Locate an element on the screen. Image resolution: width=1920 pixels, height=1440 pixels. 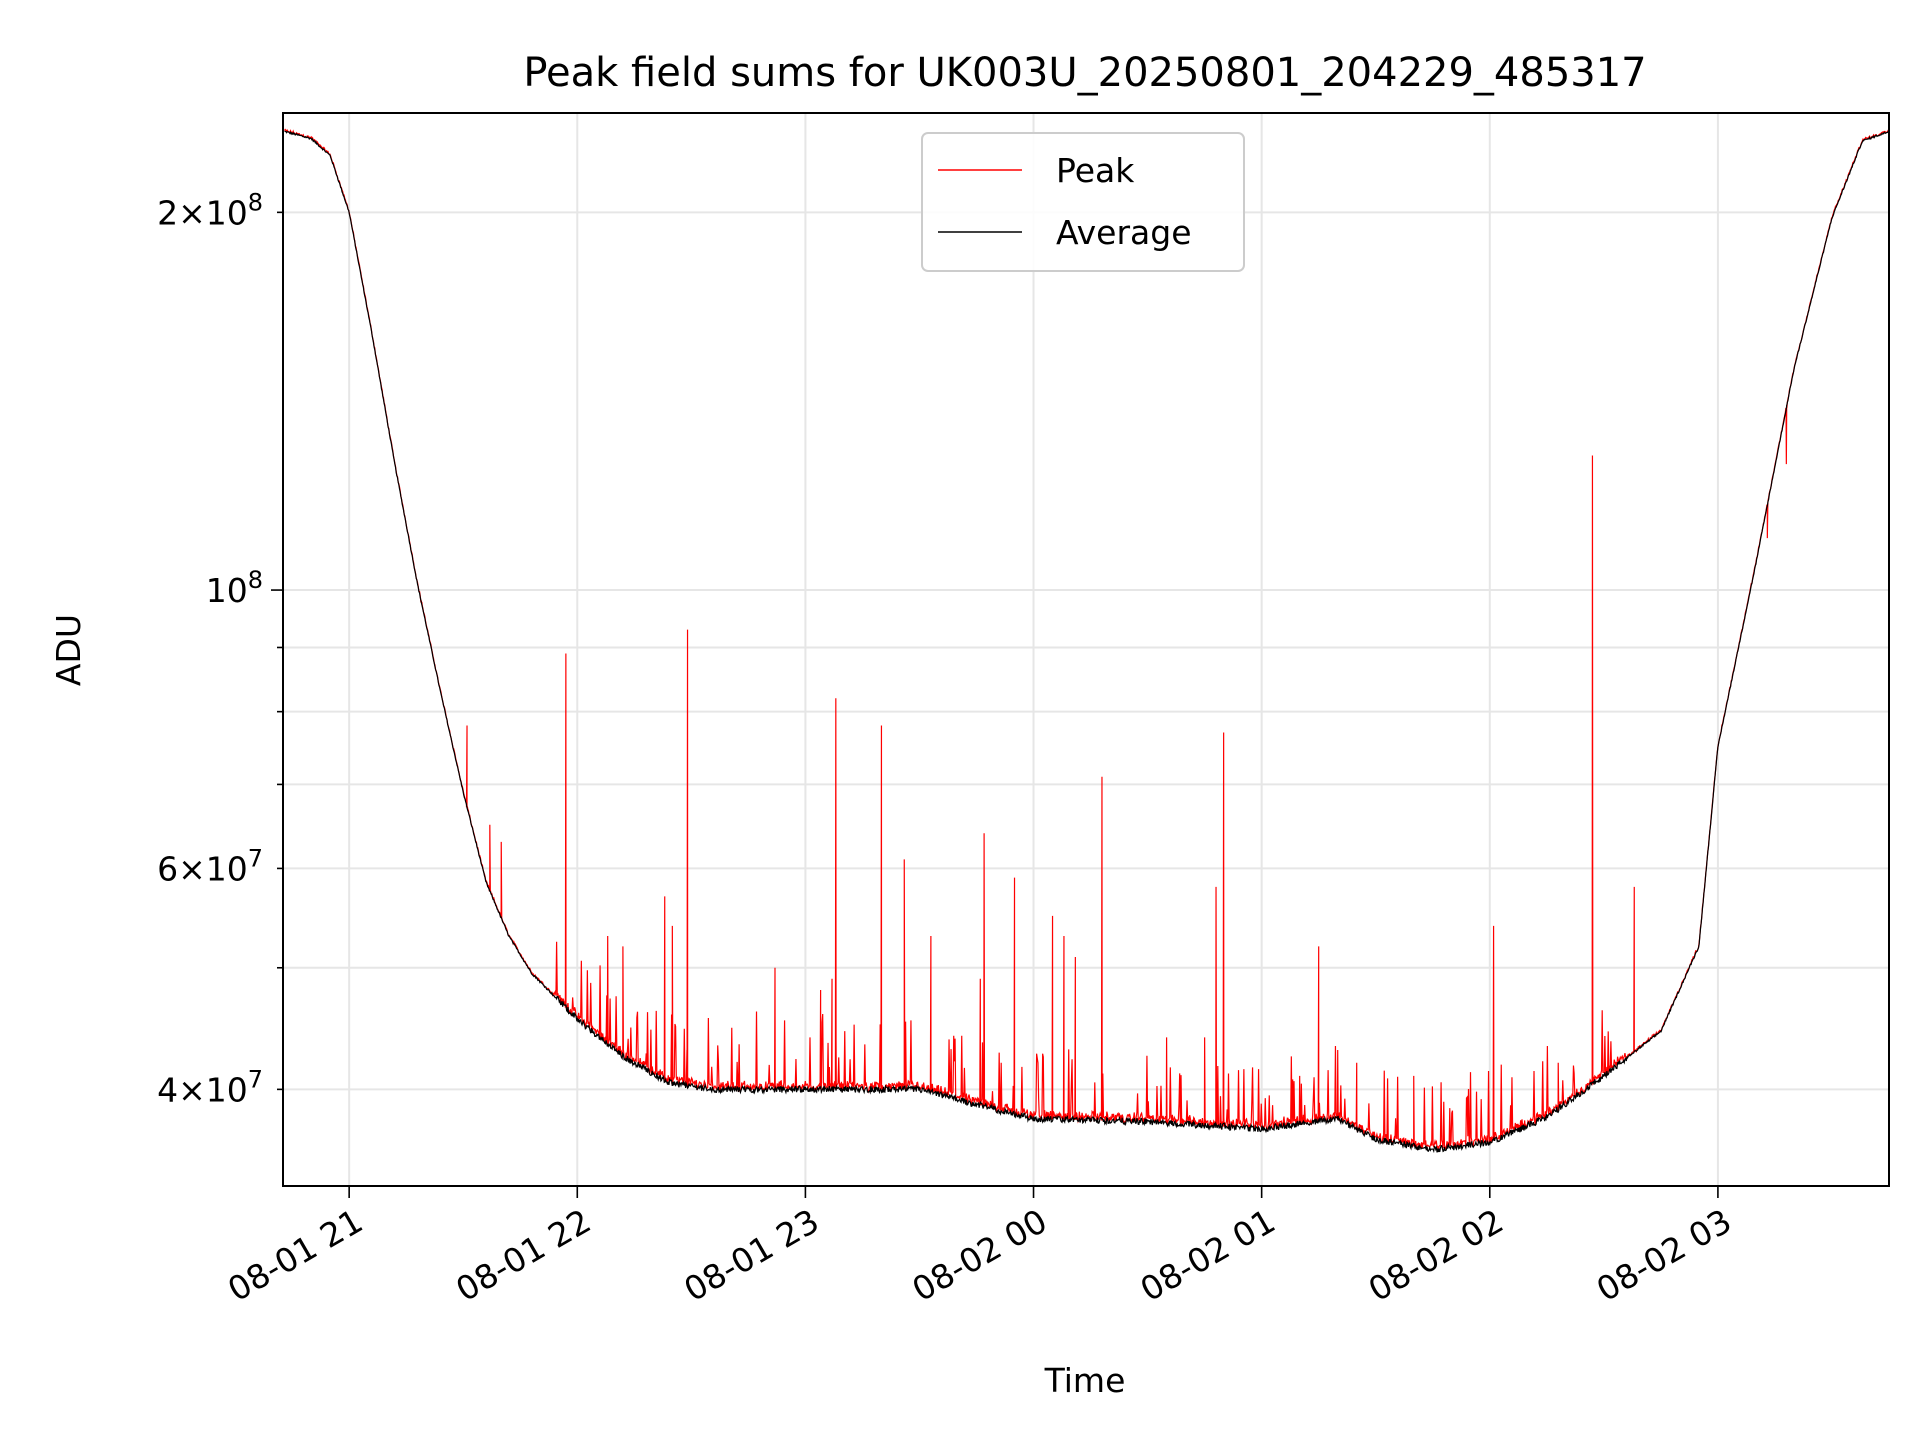
y-tick-mantissa: 2 is located at coordinates (167, 212).